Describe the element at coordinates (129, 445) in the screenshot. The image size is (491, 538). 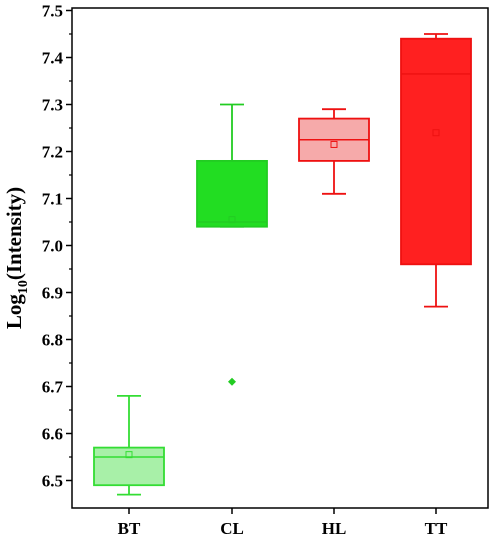
I see `box-bt` at that location.